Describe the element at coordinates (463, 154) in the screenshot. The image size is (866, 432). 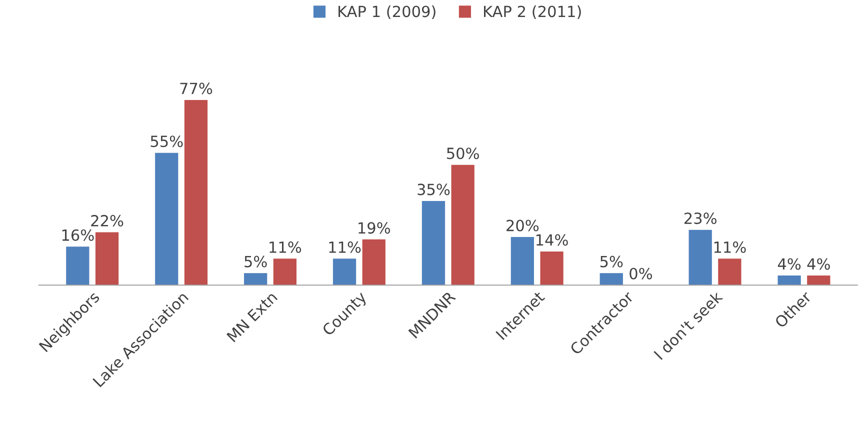
I see `data-label: 50%` at that location.